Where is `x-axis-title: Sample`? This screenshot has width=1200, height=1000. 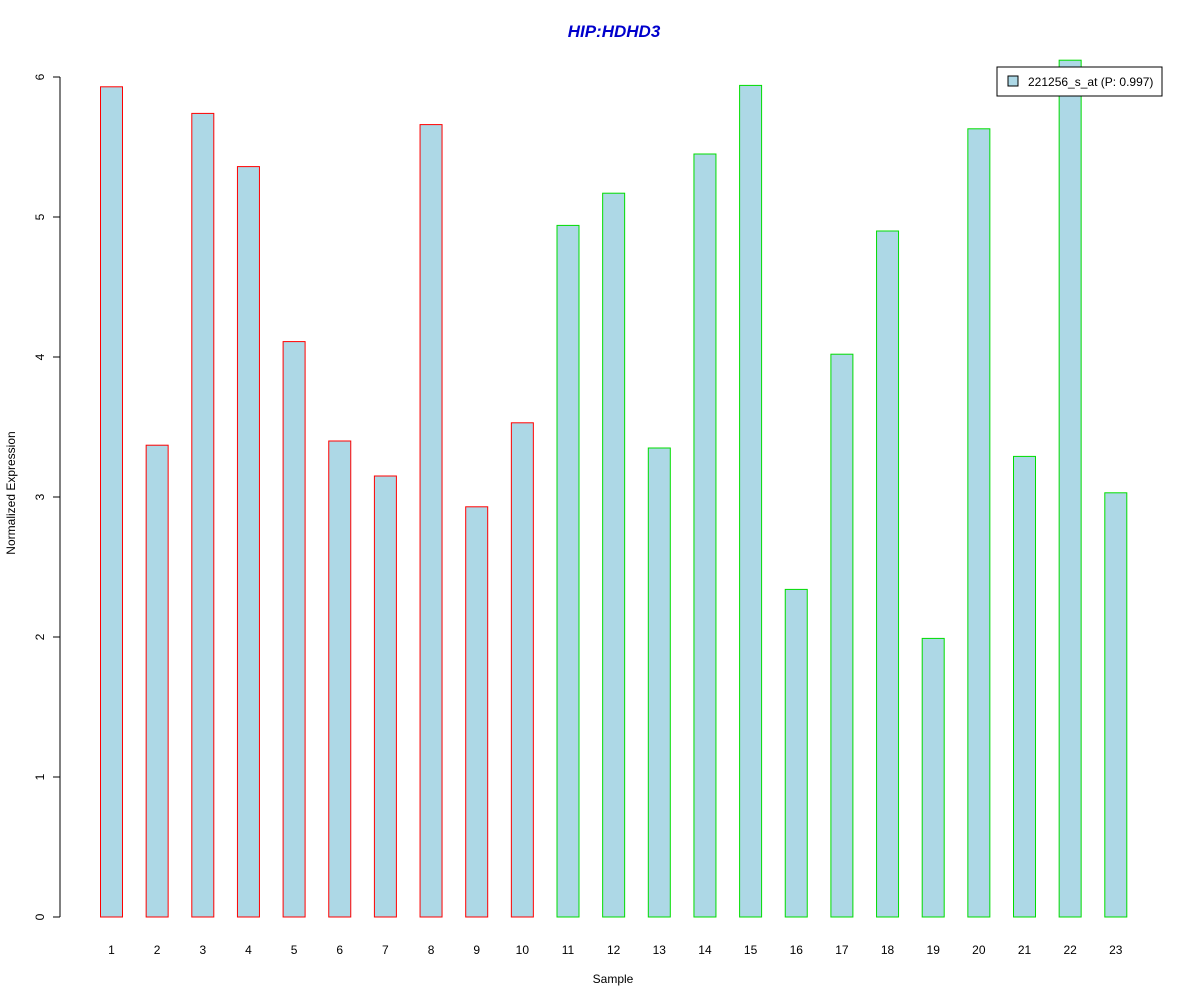 x-axis-title: Sample is located at coordinates (613, 979).